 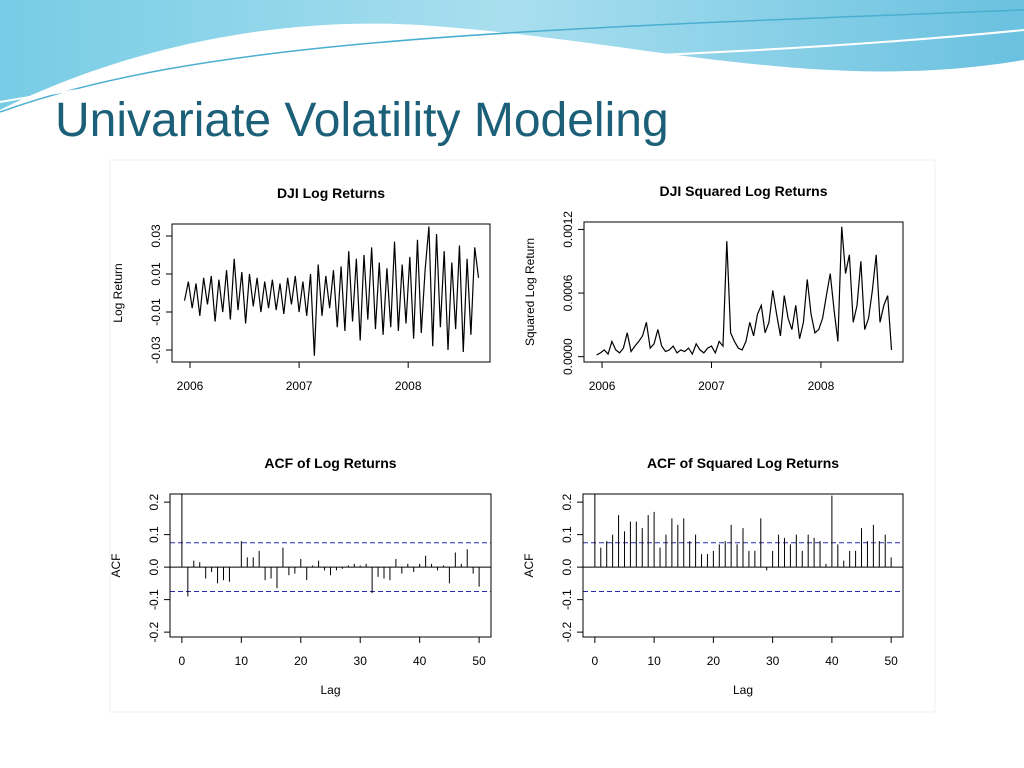 What do you see at coordinates (362, 120) in the screenshot?
I see `slide-title: Univariate Volatility Modeling` at bounding box center [362, 120].